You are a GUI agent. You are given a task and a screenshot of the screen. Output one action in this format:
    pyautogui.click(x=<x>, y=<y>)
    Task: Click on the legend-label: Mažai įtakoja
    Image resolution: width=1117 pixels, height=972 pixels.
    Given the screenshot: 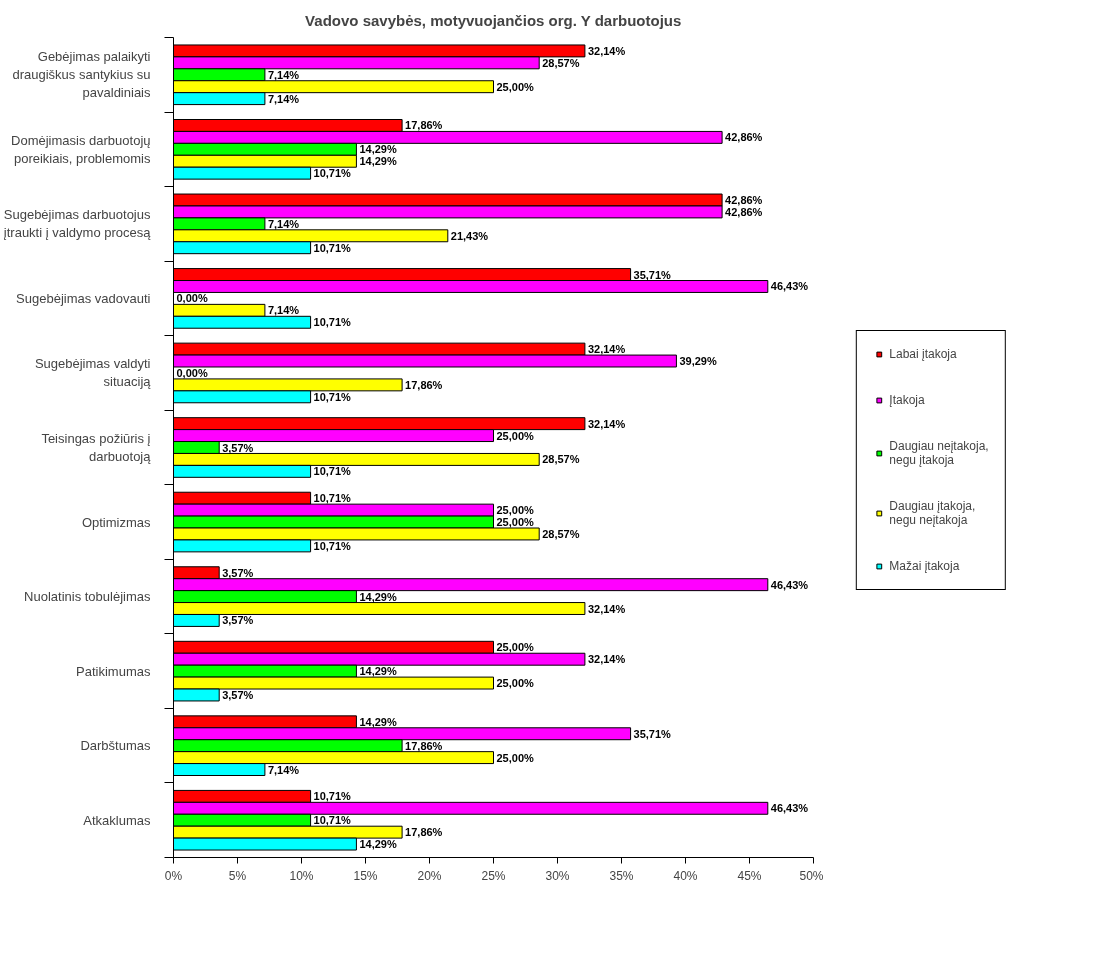 What is the action you would take?
    pyautogui.click(x=924, y=565)
    